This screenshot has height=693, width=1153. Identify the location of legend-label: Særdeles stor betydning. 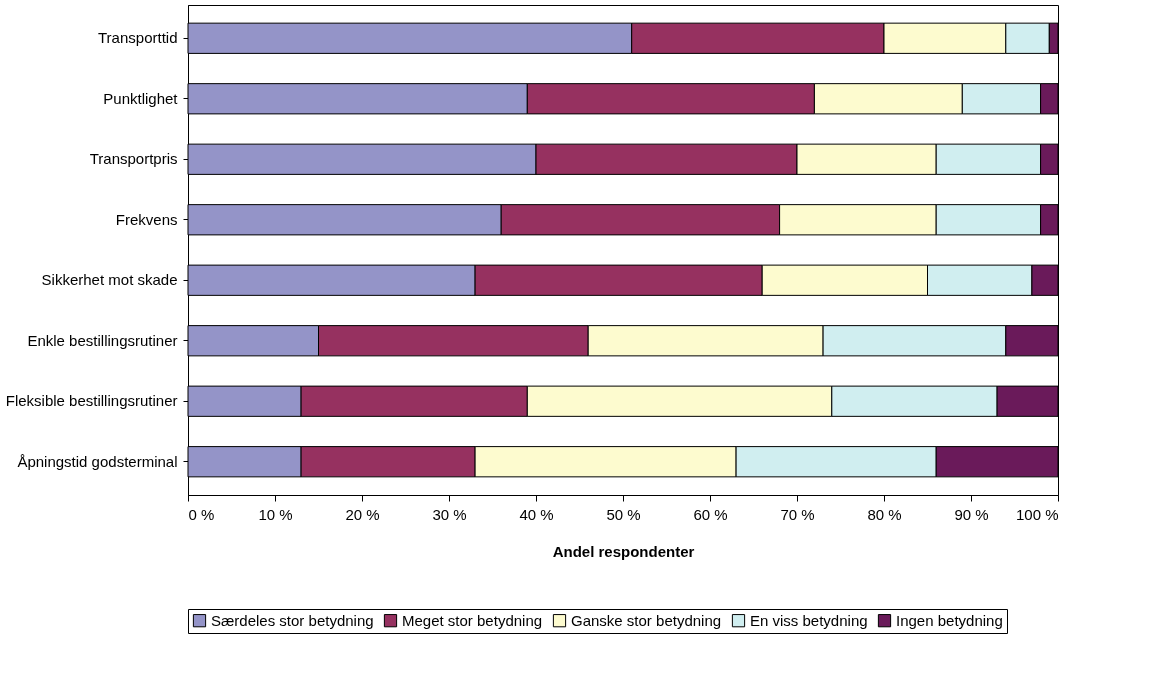
(292, 620).